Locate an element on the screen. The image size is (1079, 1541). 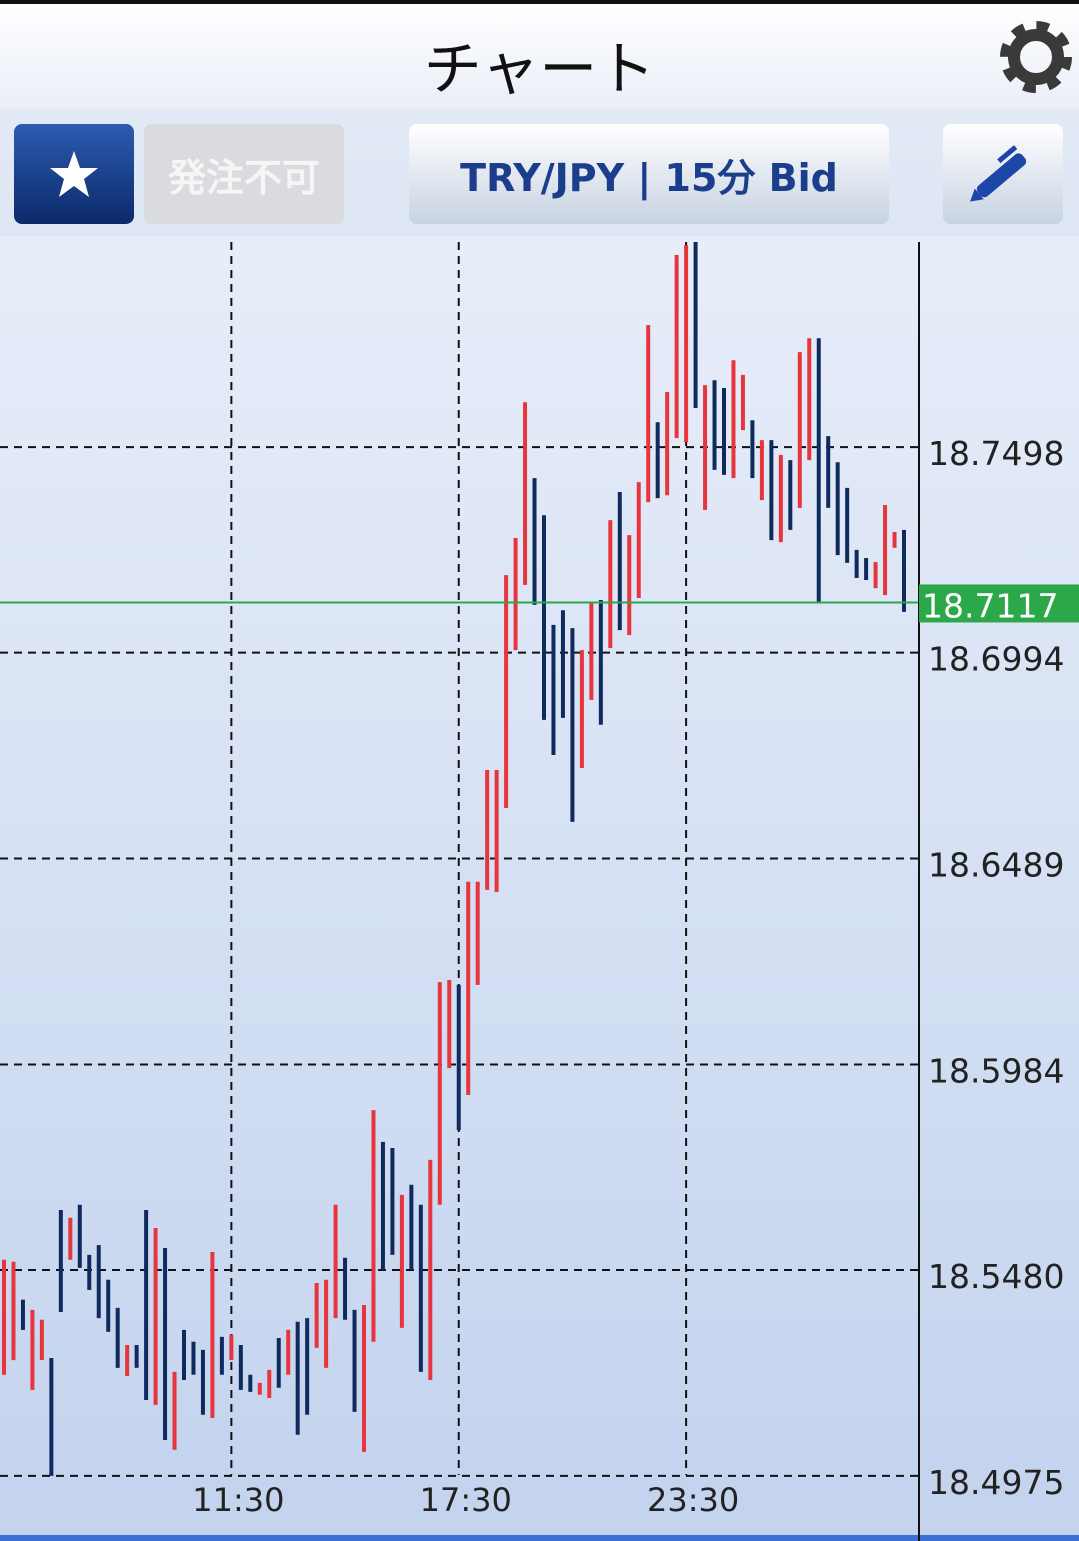
screen-title: チャート is located at coordinates (539, 69).